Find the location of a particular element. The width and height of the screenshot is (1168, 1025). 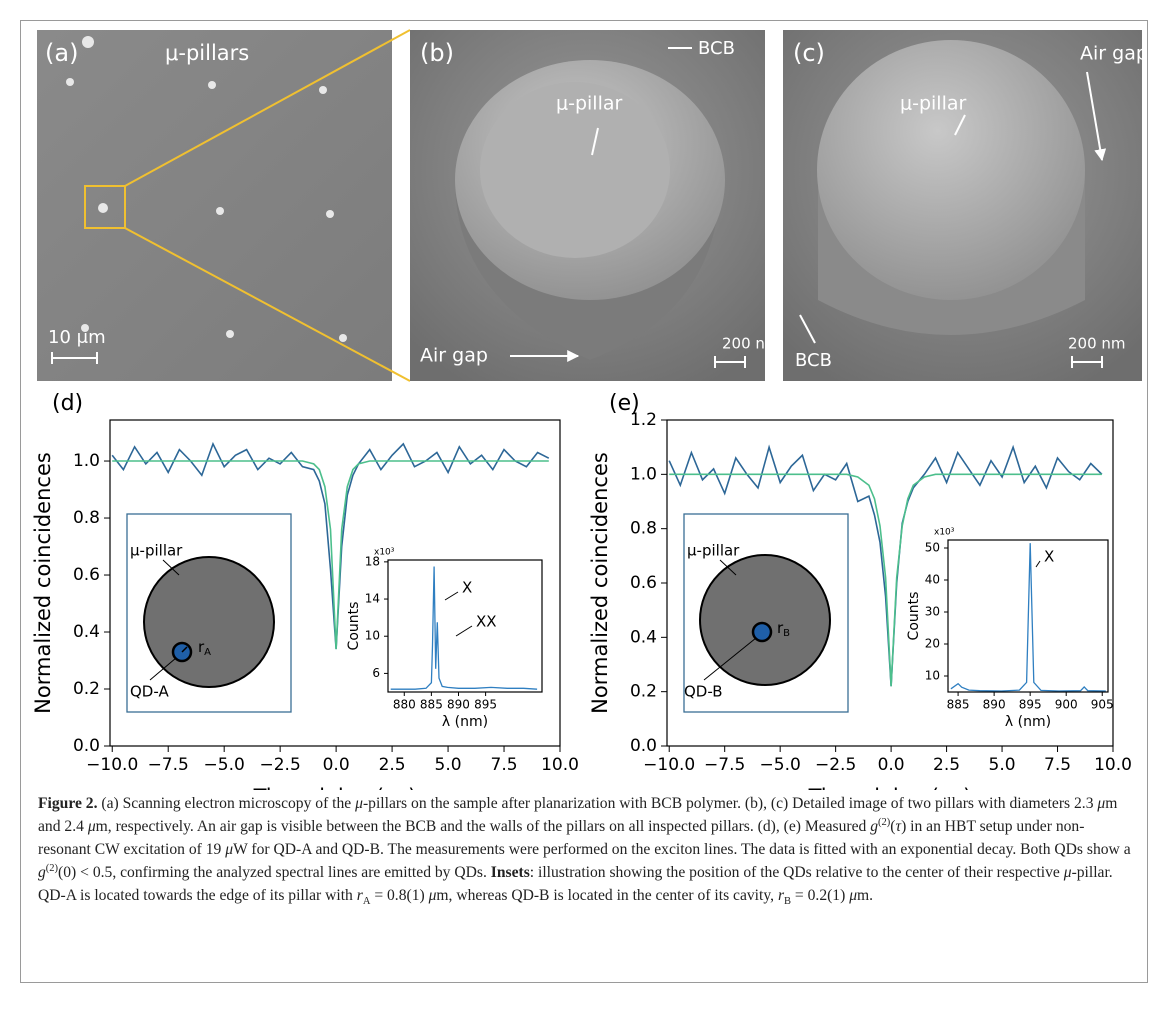

radius-subscript: B is located at coordinates (786, 633).